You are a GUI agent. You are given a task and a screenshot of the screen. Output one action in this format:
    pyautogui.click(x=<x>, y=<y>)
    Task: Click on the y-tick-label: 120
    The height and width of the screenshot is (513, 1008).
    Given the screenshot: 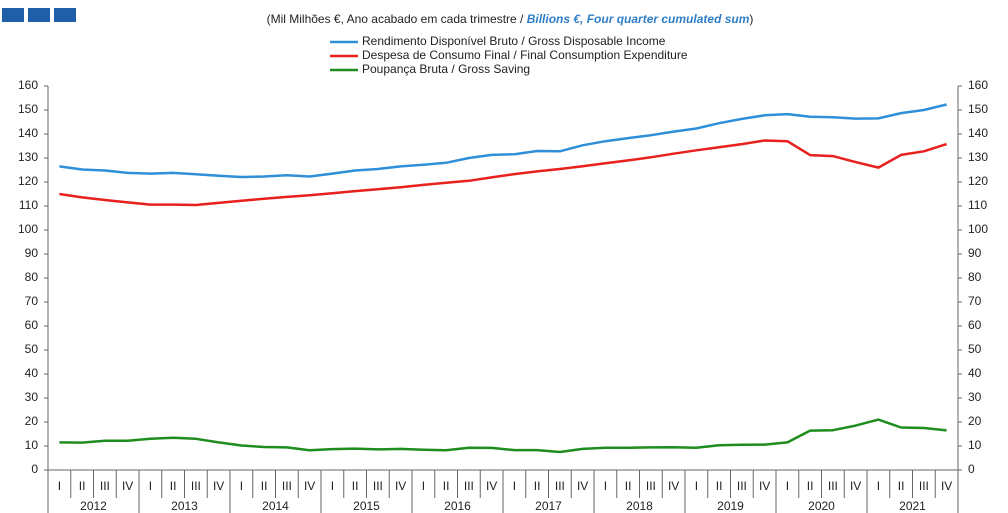 What is the action you would take?
    pyautogui.click(x=28, y=181)
    